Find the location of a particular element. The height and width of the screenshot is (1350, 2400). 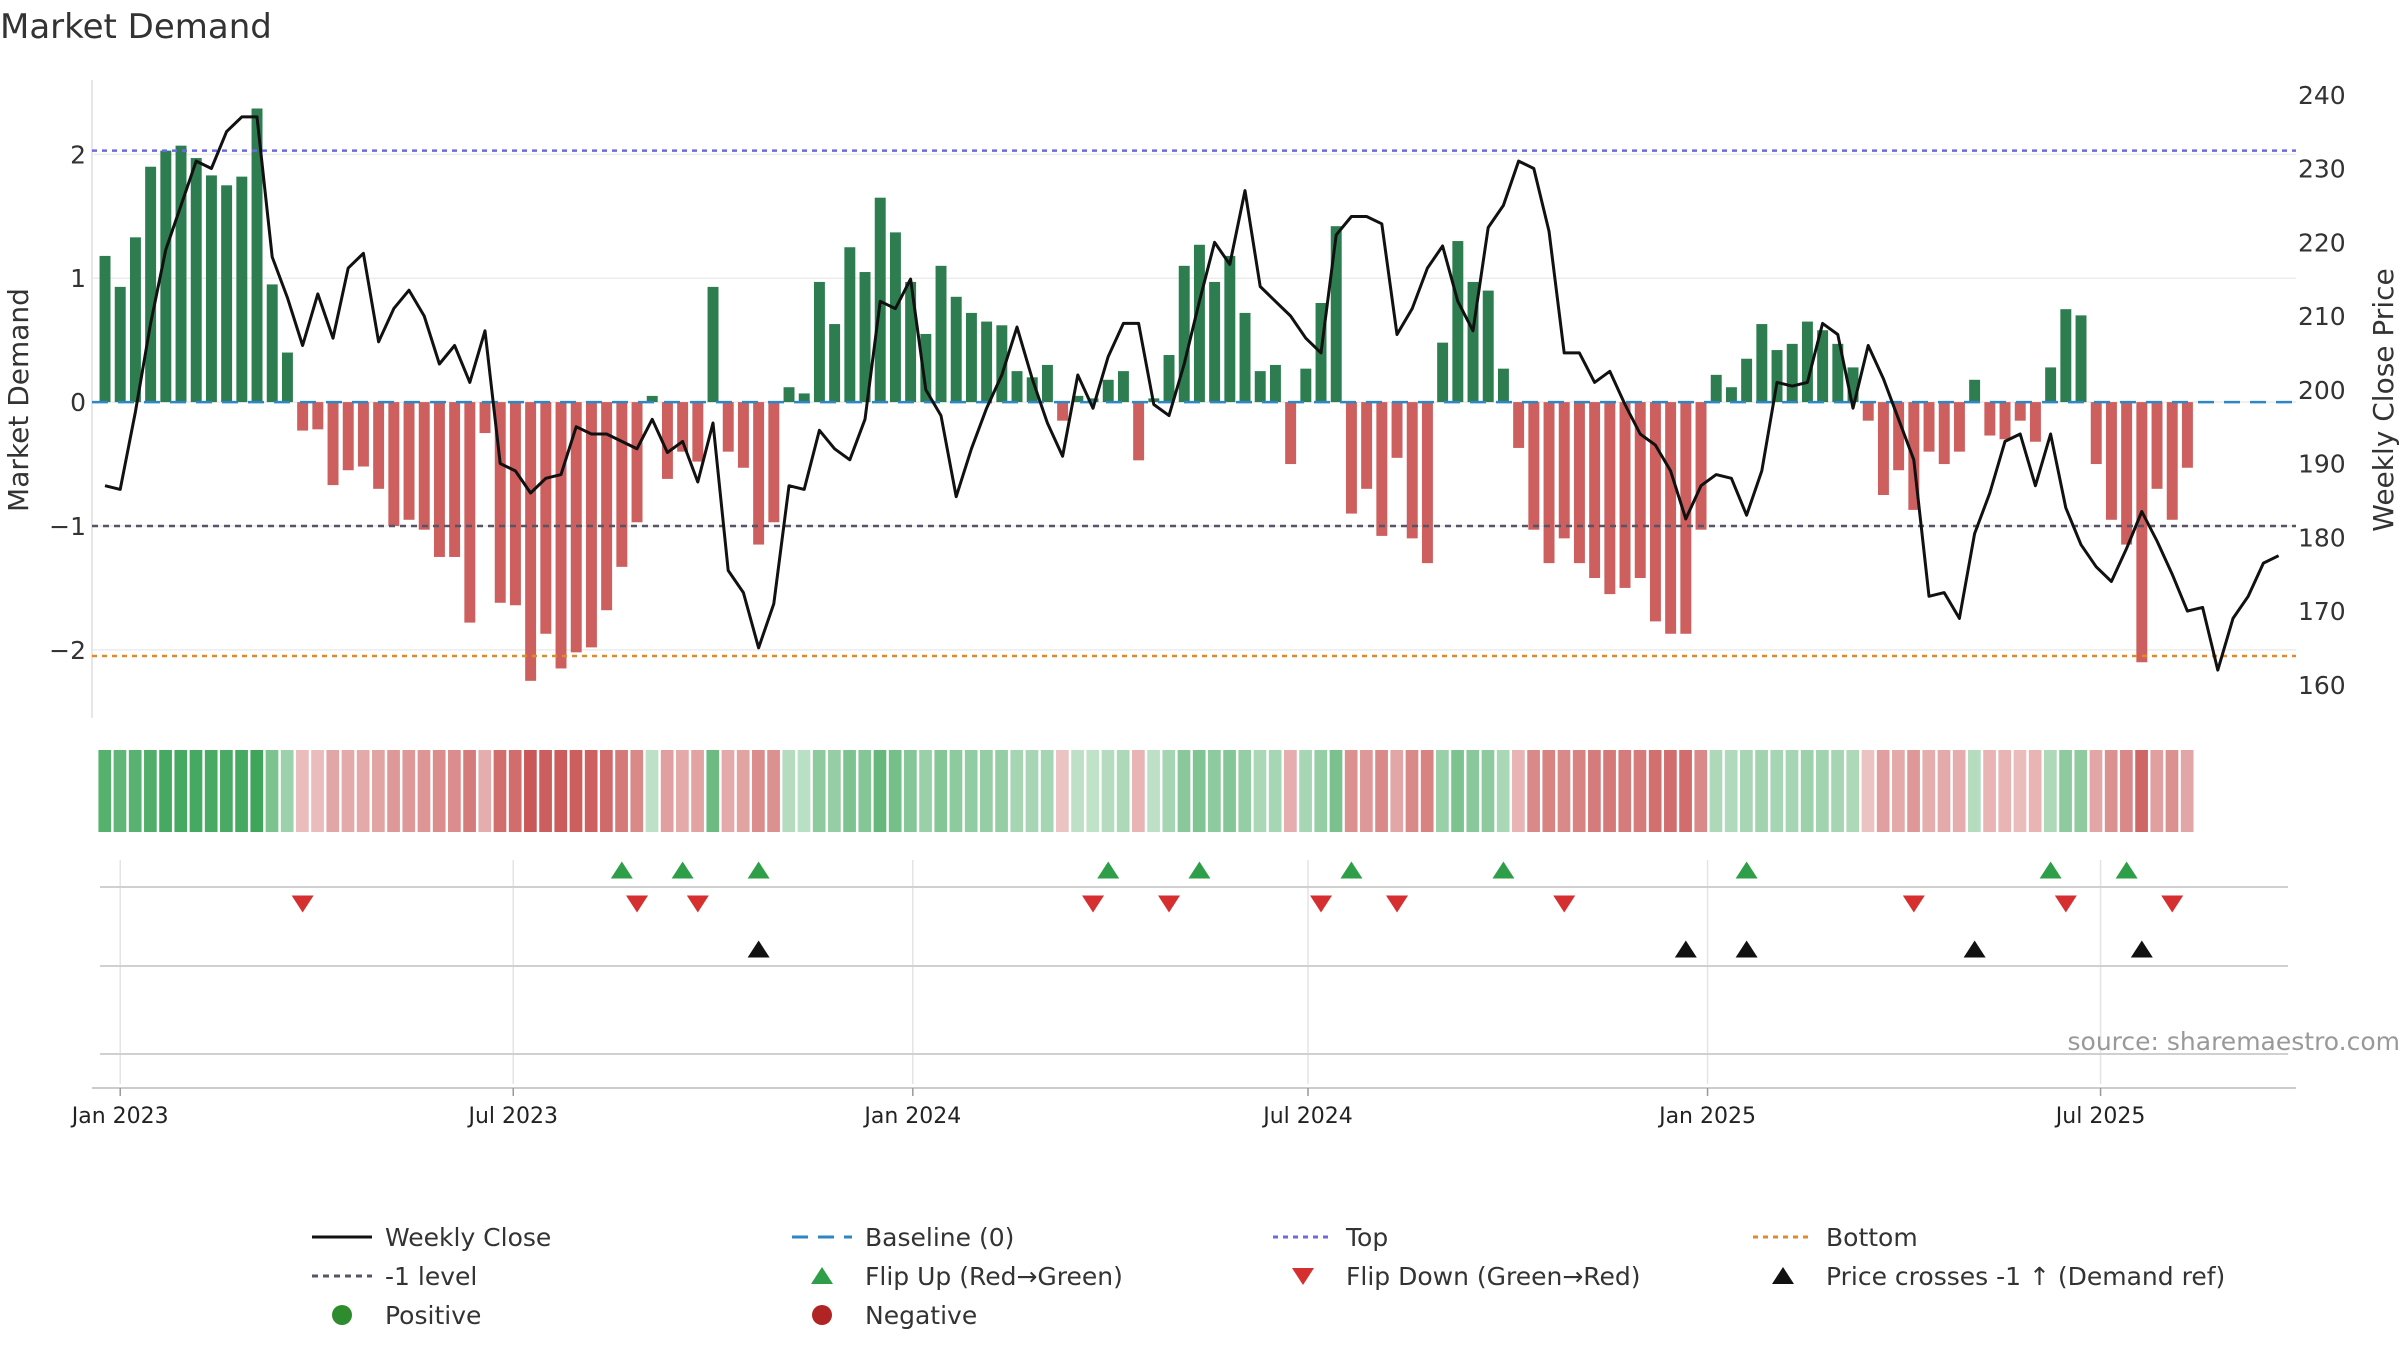

x-tick-label: Jul 2023 is located at coordinates (512, 1116).